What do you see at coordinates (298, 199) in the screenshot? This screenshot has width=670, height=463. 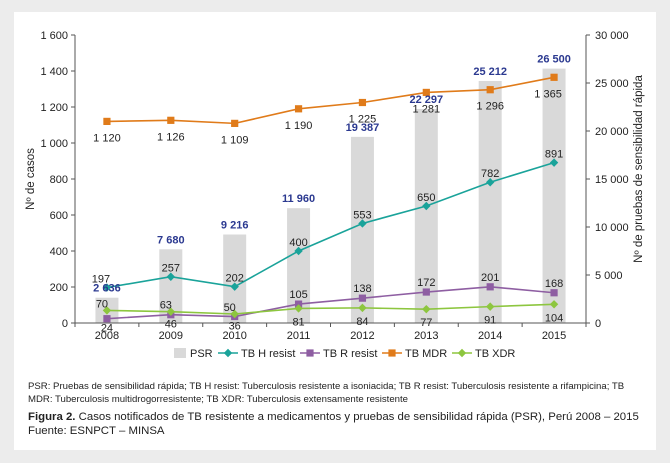 I see `psr-bar-label: 11 960` at bounding box center [298, 199].